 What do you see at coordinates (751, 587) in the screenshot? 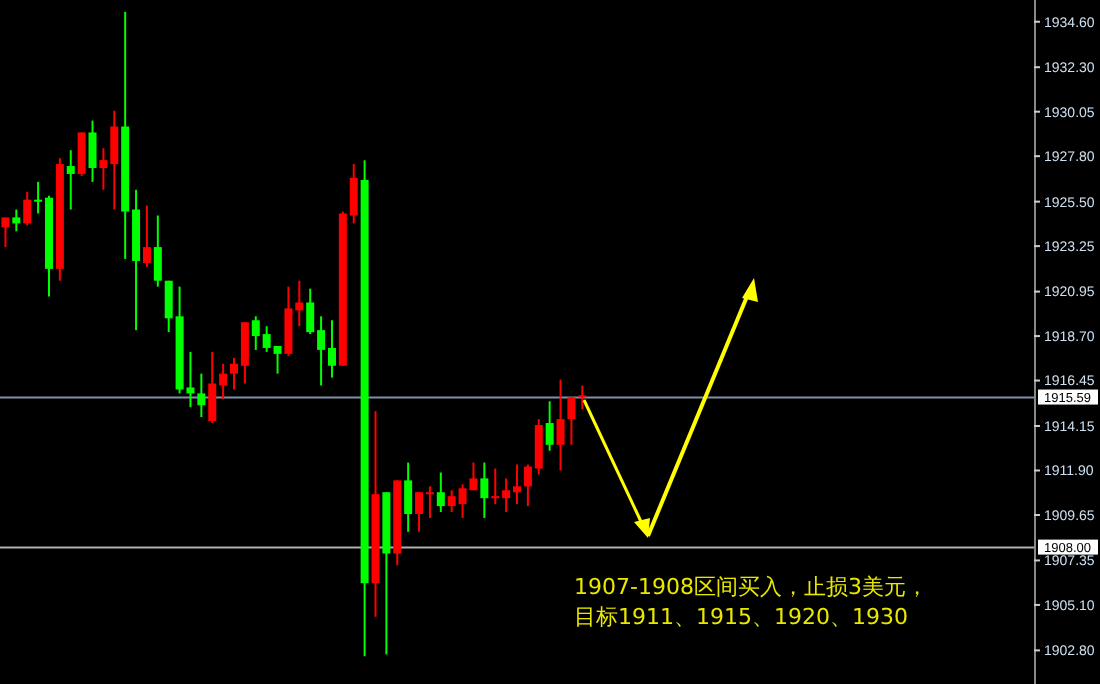
I see `annotation: 1907-1908区间买入，止损3美元，` at bounding box center [751, 587].